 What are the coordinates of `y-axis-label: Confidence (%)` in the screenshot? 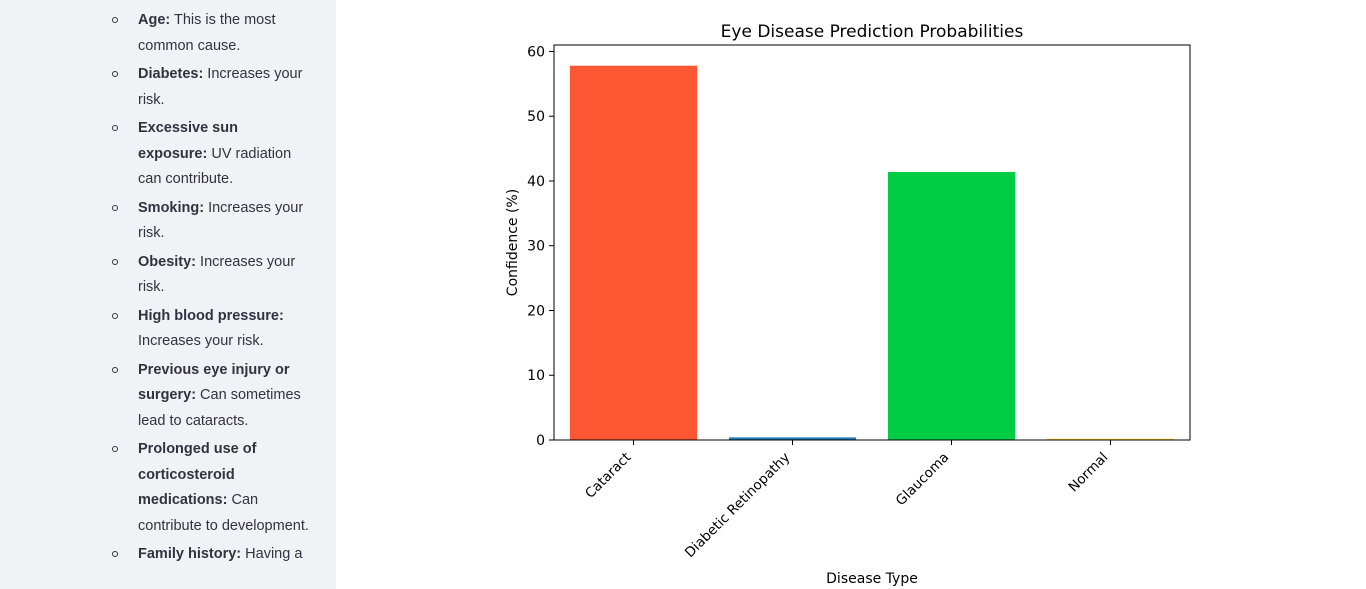 It's located at (513, 242).